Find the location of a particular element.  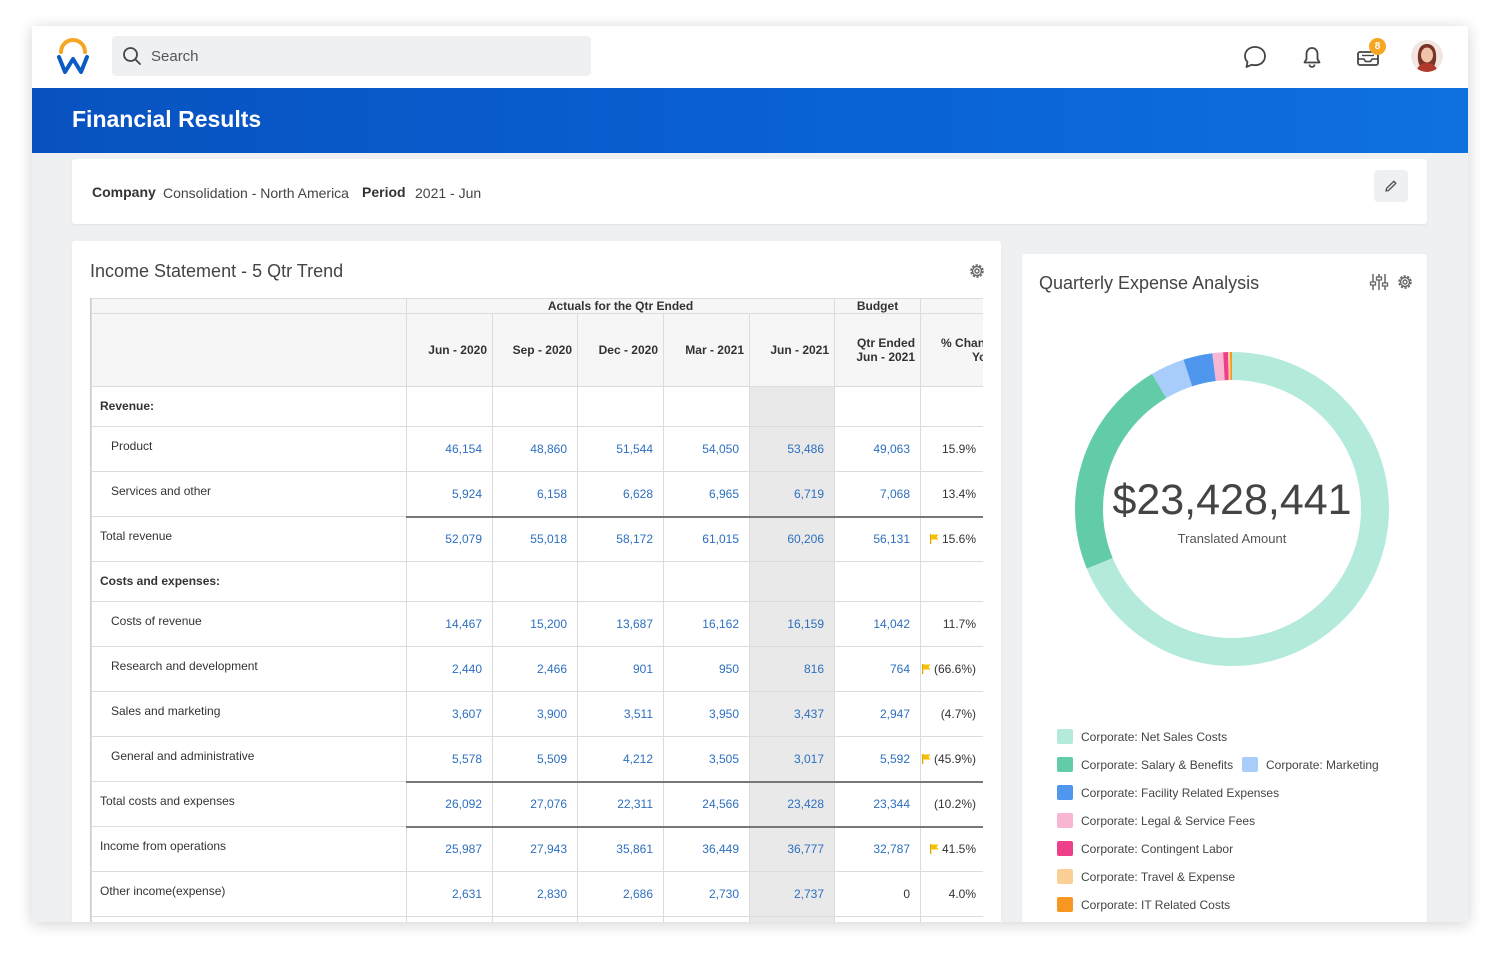

legend-item: Corporate: IT Related Costs is located at coordinates (1143, 904).